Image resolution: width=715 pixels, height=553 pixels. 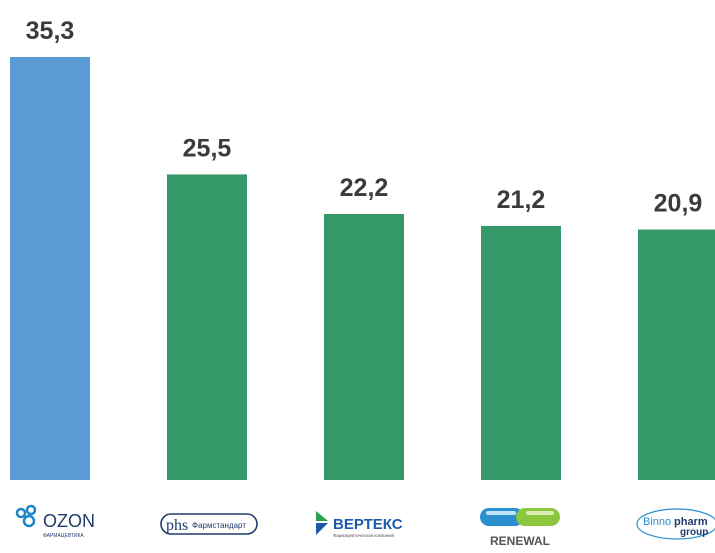 I want to click on binnopharm-logo-binno: Binno, so click(x=657, y=522).